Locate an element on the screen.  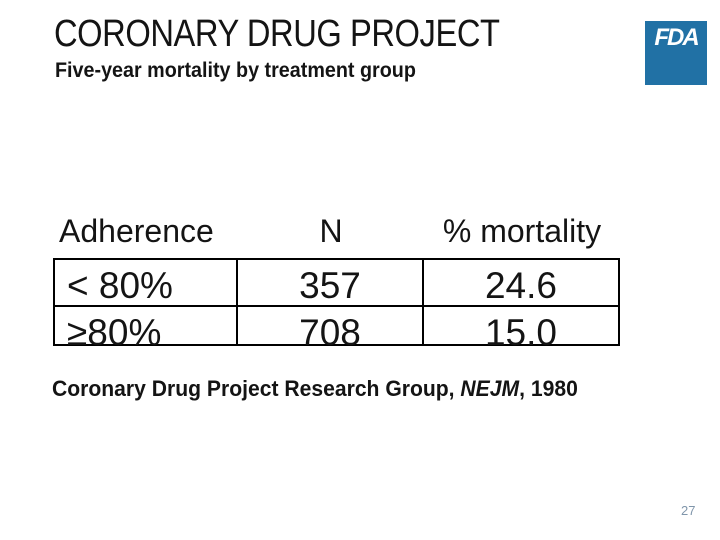
fda-logo-text: FDA is located at coordinates (676, 37).